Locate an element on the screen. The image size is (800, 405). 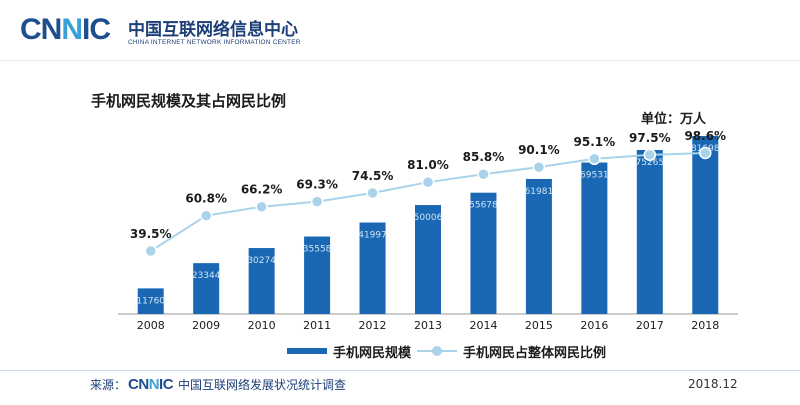
percent-data-label: 81.0% is located at coordinates (428, 165).